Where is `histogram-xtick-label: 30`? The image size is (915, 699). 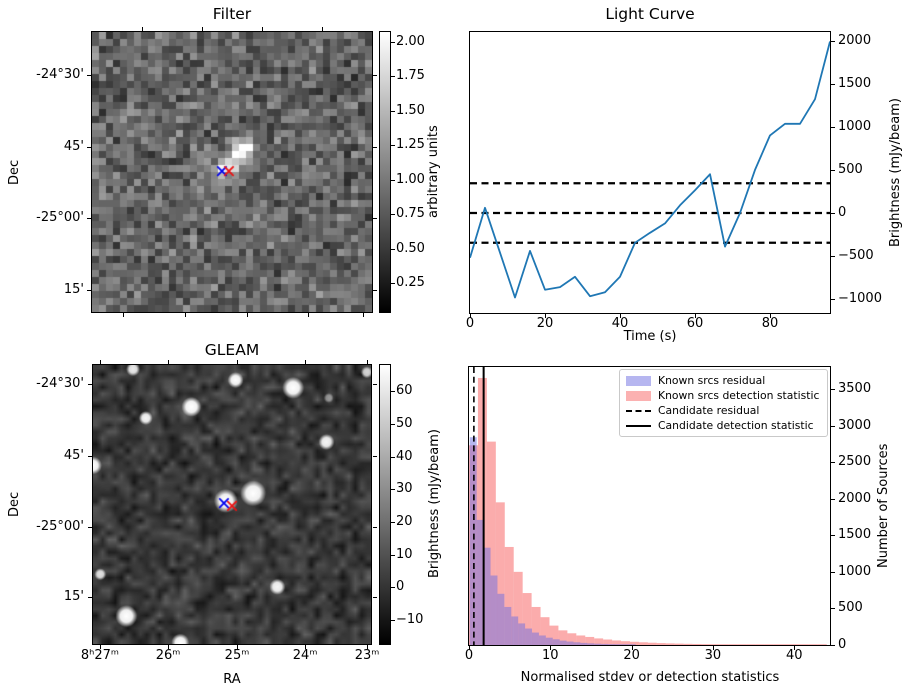
histogram-xtick-label: 30 is located at coordinates (713, 655).